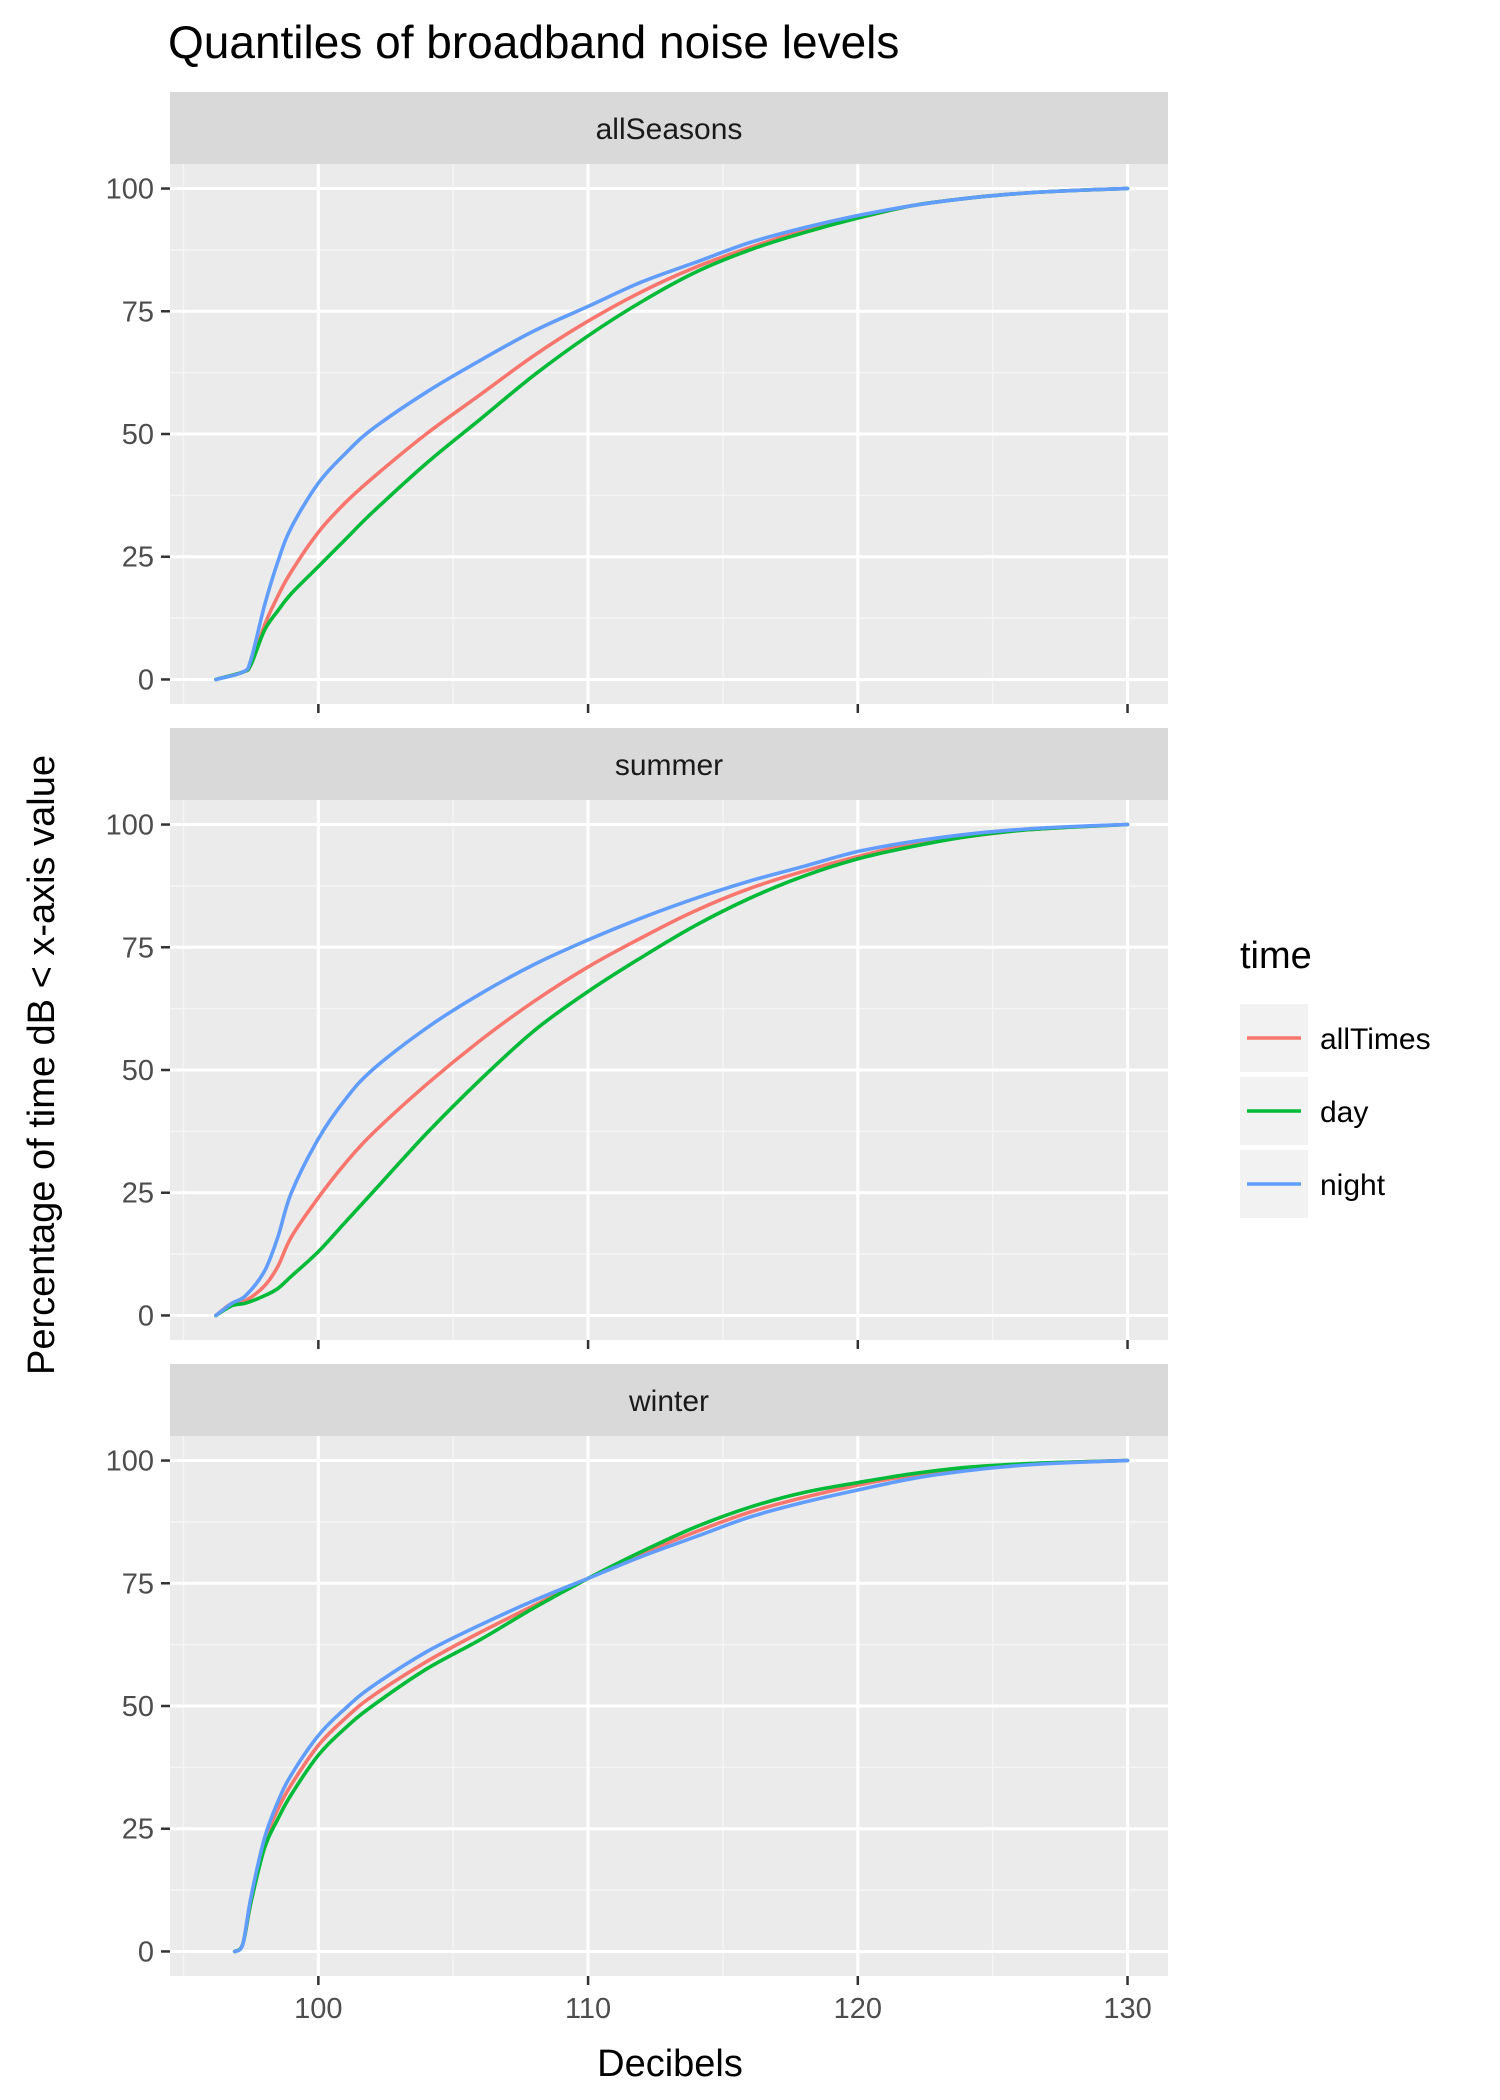 This screenshot has height=2100, width=1500. What do you see at coordinates (723, 2000) in the screenshot?
I see `x-axis: 100 110 120 130` at bounding box center [723, 2000].